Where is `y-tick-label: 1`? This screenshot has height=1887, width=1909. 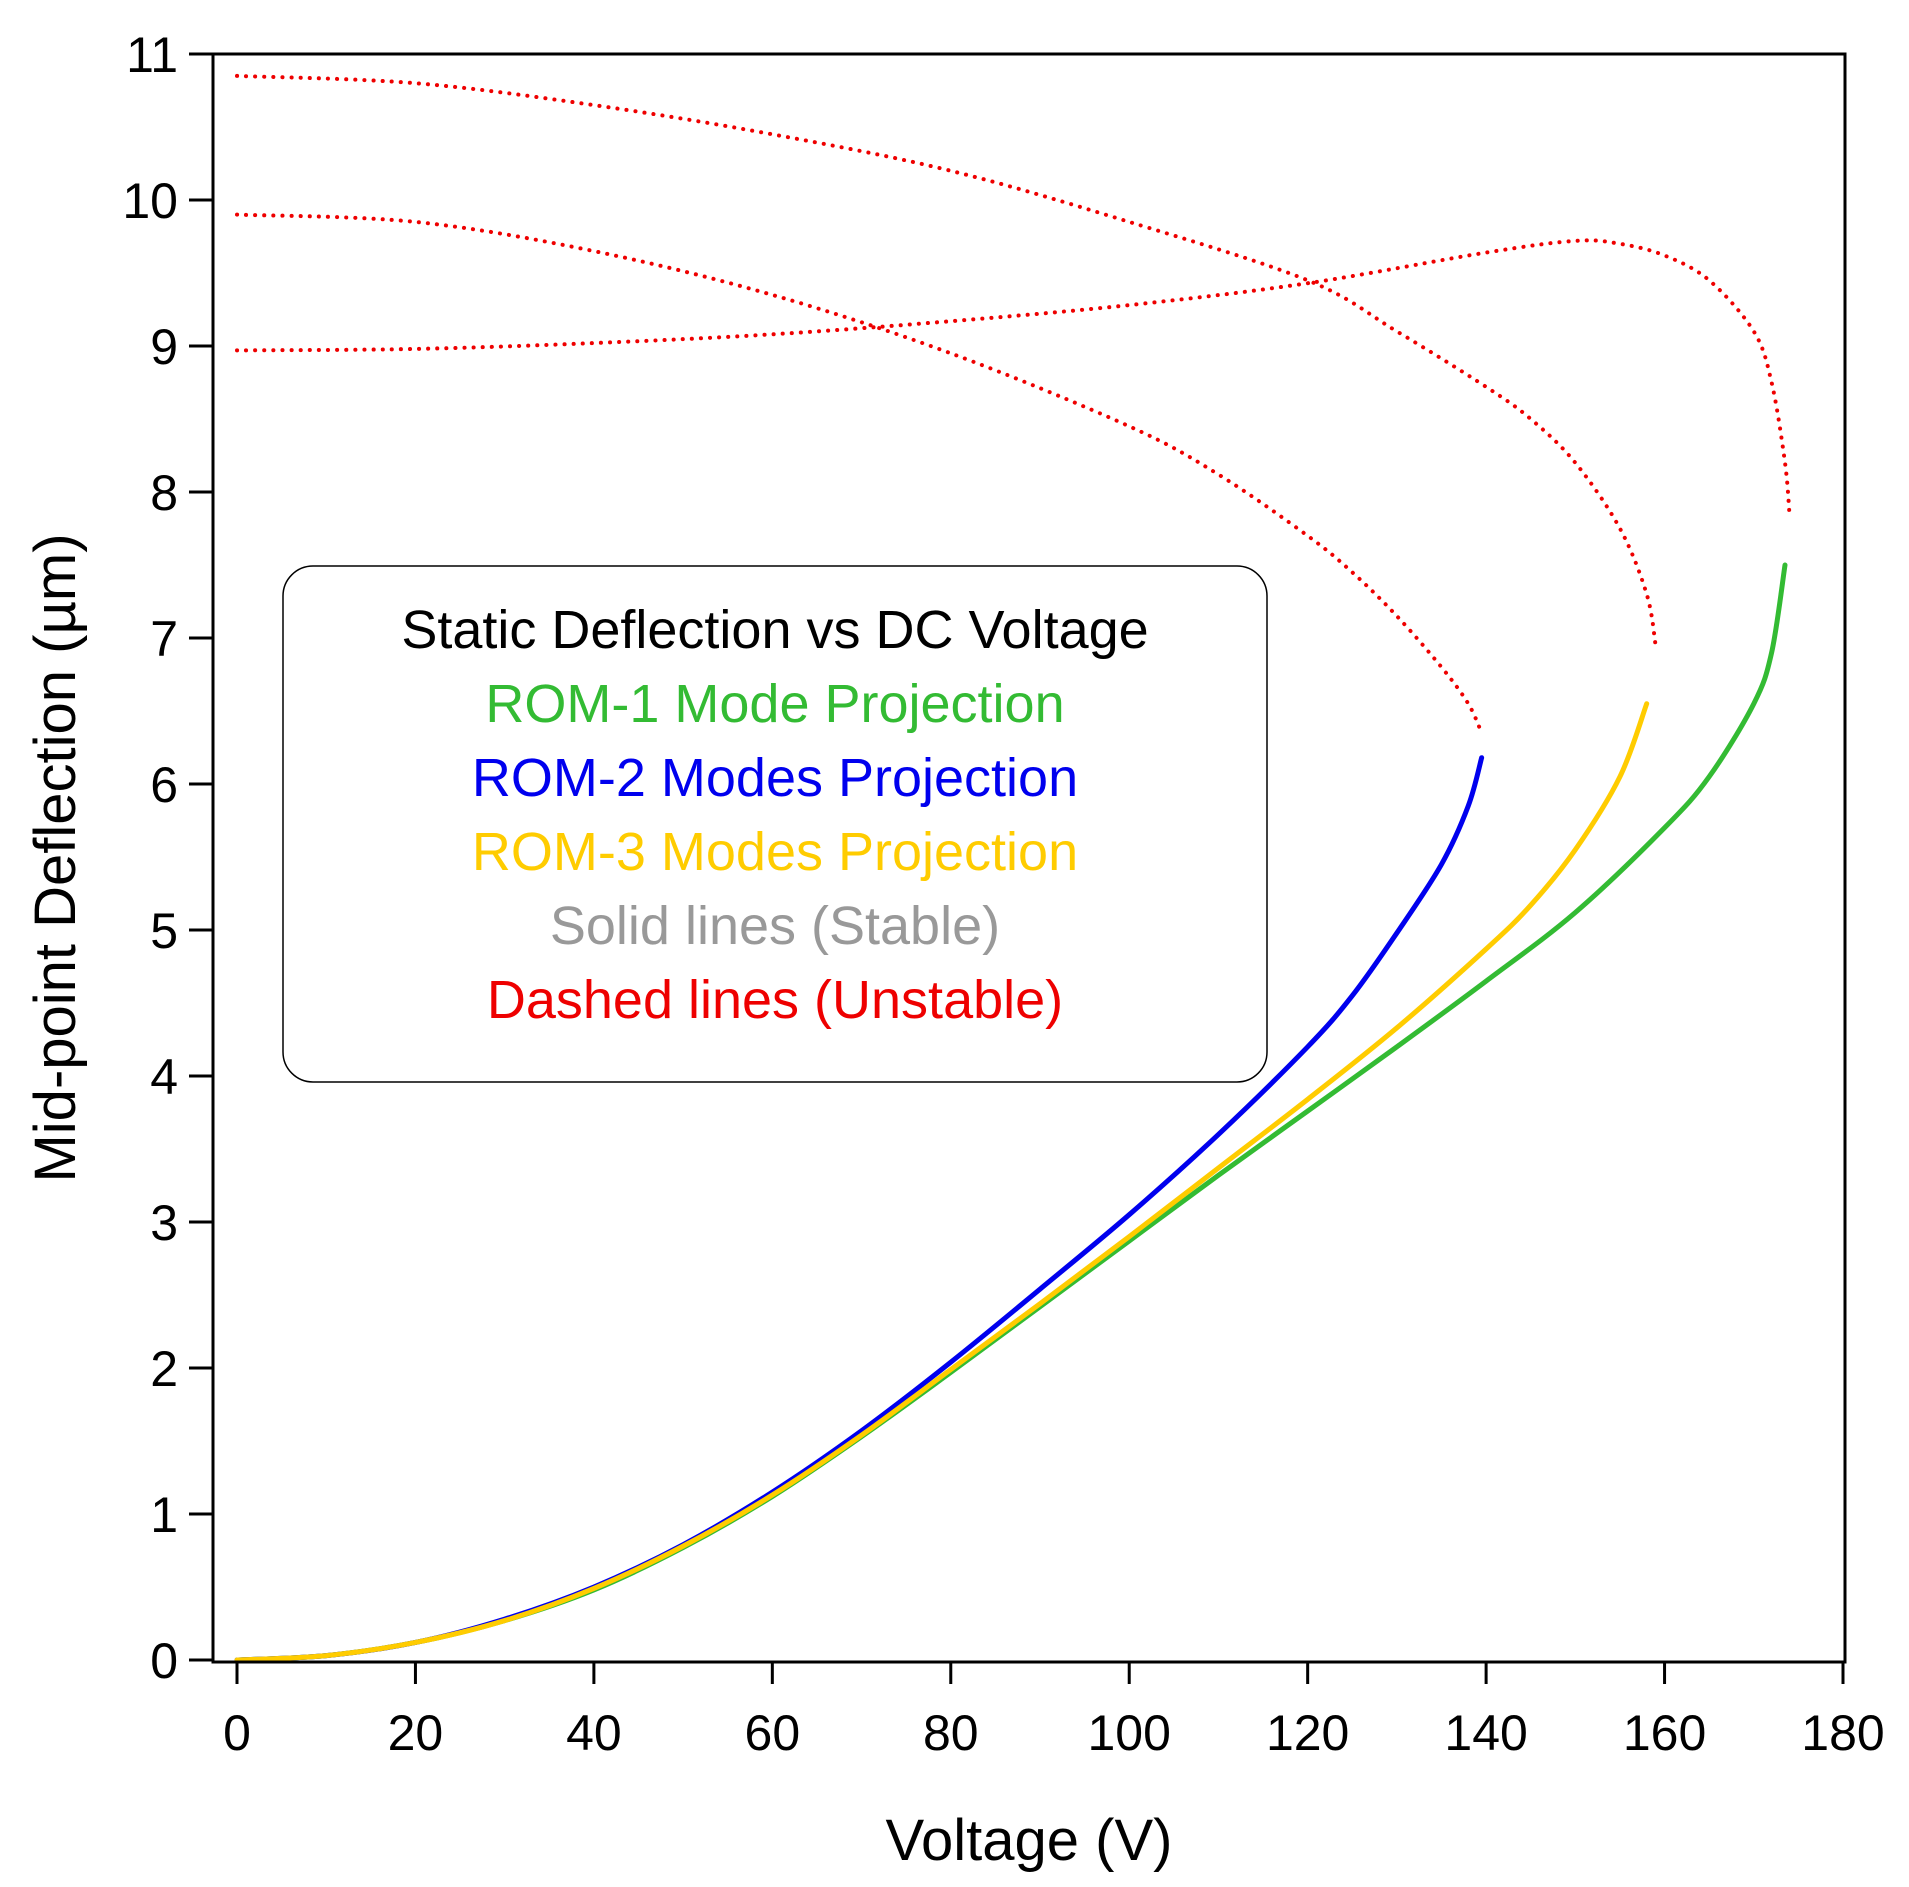 y-tick-label: 1 is located at coordinates (164, 1515).